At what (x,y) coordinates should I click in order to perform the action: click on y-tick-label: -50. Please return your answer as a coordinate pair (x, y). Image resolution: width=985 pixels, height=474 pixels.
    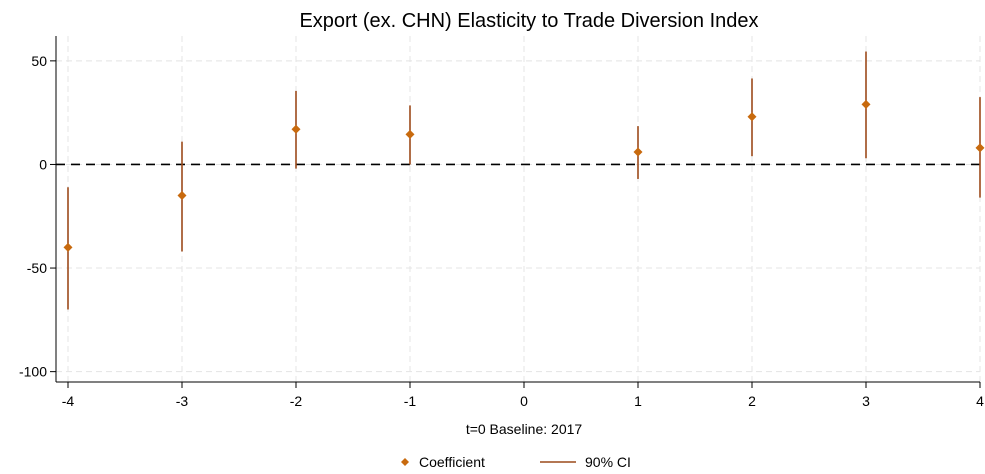
    Looking at the image, I should click on (37, 268).